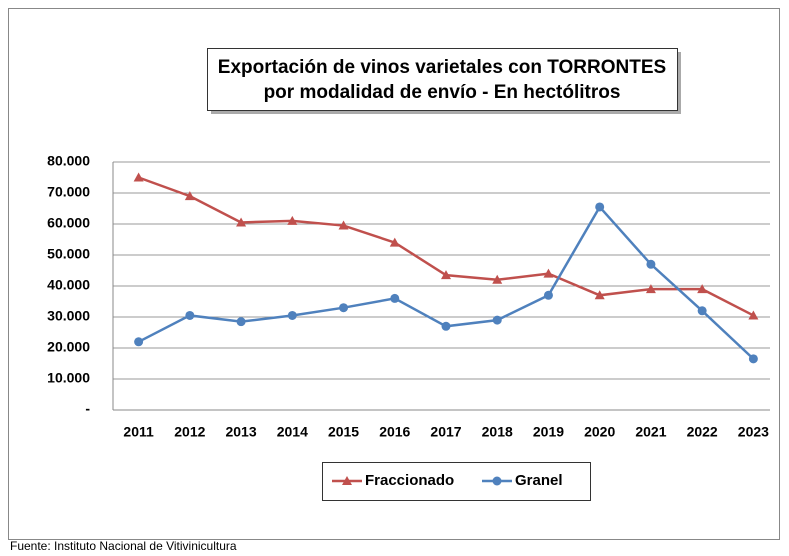  I want to click on x-tick-label: 2012, so click(189, 432).